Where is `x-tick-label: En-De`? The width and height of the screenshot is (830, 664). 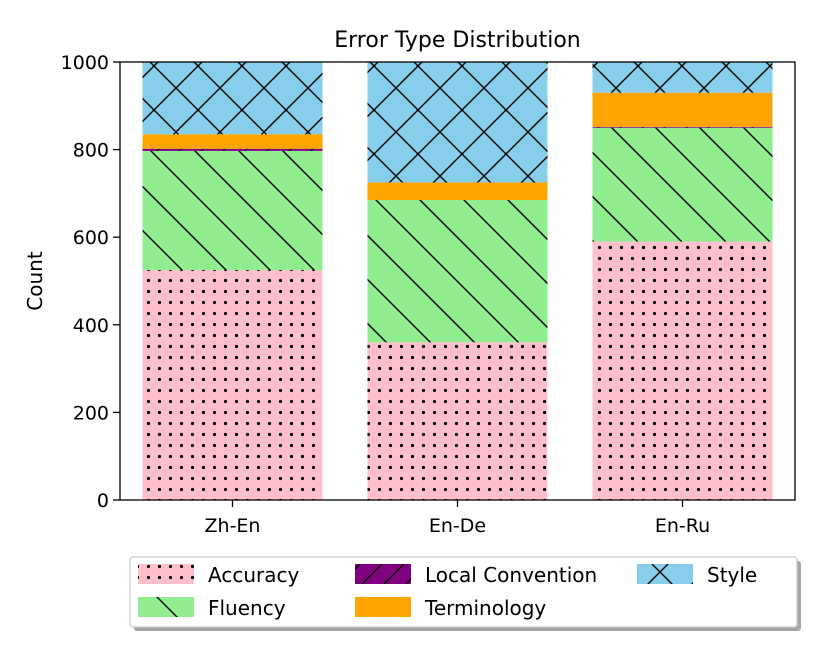 x-tick-label: En-De is located at coordinates (457, 526).